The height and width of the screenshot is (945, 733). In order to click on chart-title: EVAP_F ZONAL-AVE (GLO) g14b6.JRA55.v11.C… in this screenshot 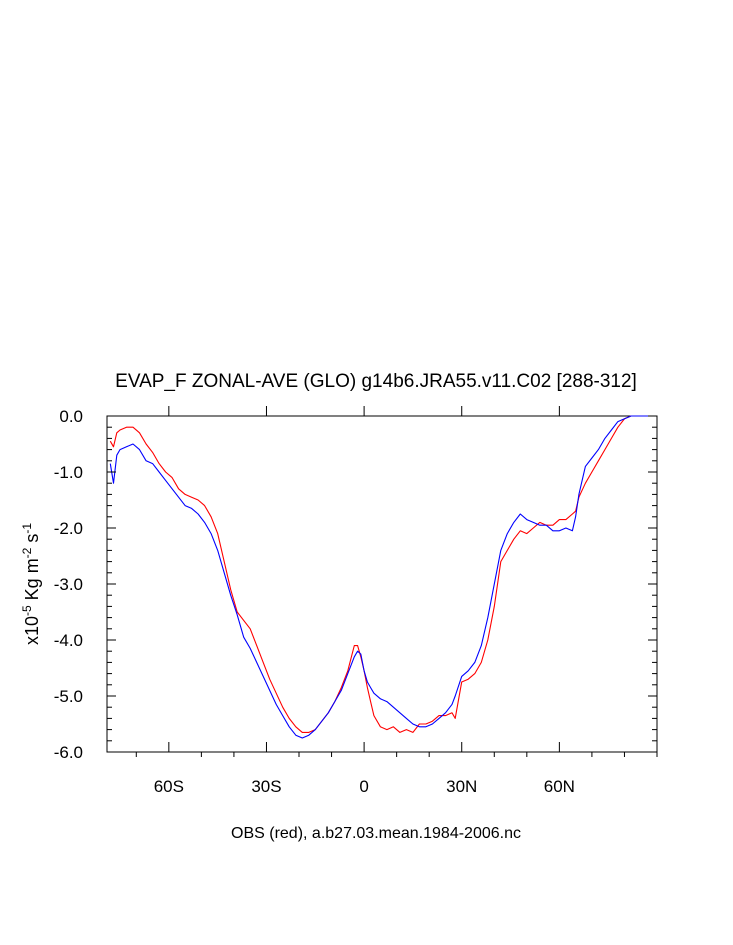, I will do `click(376, 381)`.